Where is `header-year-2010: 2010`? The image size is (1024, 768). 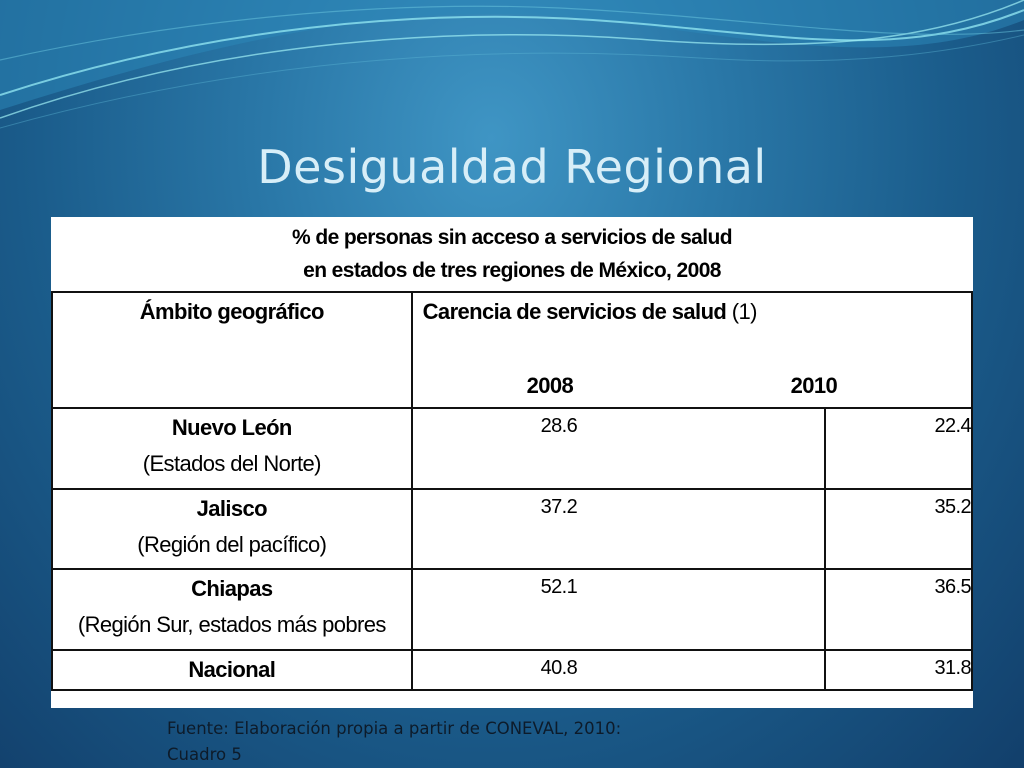 header-year-2010: 2010 is located at coordinates (814, 385).